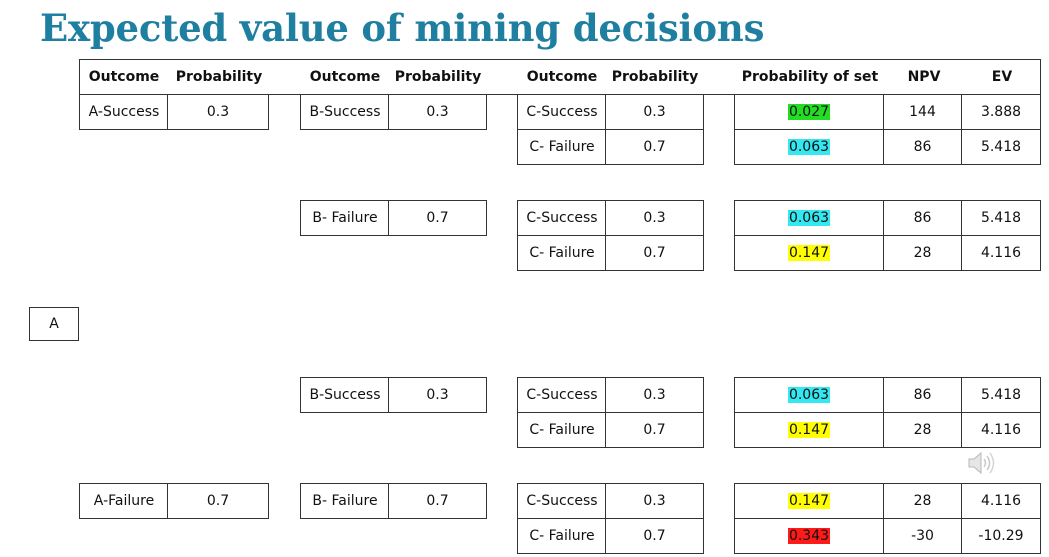 This screenshot has width=1049, height=557. Describe the element at coordinates (922, 112) in the screenshot. I see `npv-cell: 144` at that location.